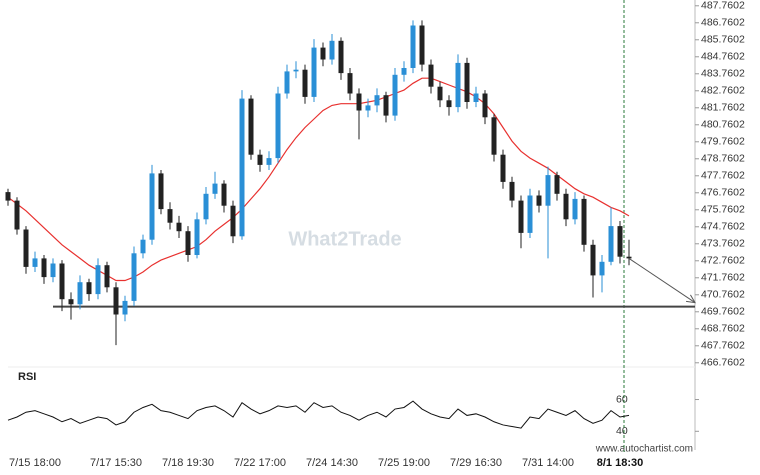 Image resolution: width=760 pixels, height=475 pixels. Describe the element at coordinates (723, 176) in the screenshot. I see `y-tick-label: 477.7602` at that location.